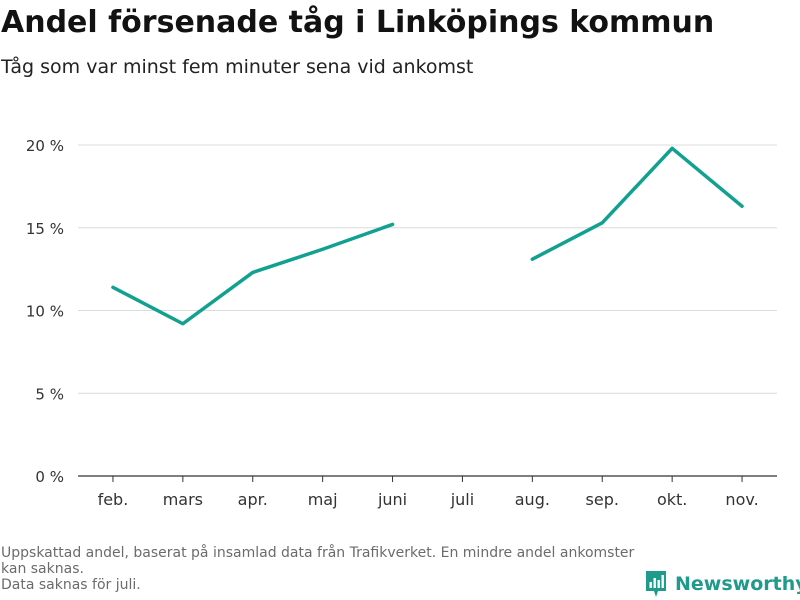 This screenshot has width=800, height=600. What do you see at coordinates (113, 499) in the screenshot?
I see `x-tick-label: feb.` at bounding box center [113, 499].